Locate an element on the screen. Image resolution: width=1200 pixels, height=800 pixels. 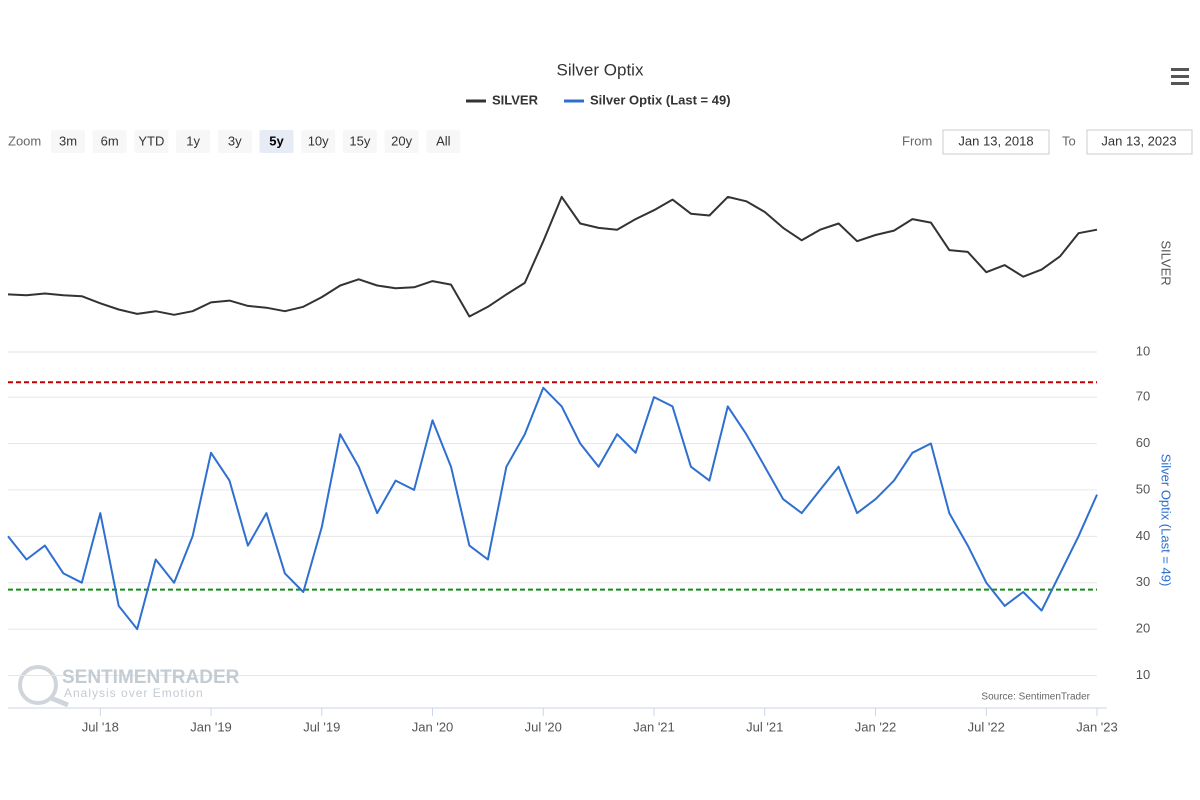
y2-axis-title: Silver Optix (Last = 49) is located at coordinates (1166, 520).